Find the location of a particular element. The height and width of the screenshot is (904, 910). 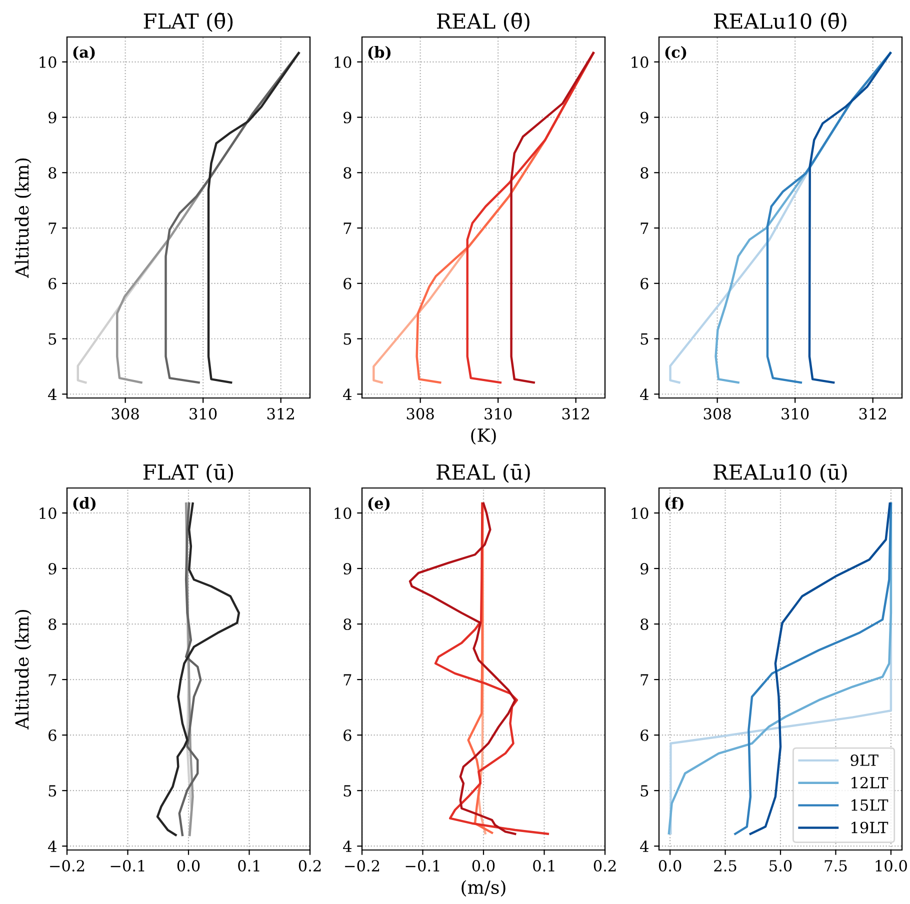

x-tick-label: 10.0 is located at coordinates (891, 866).